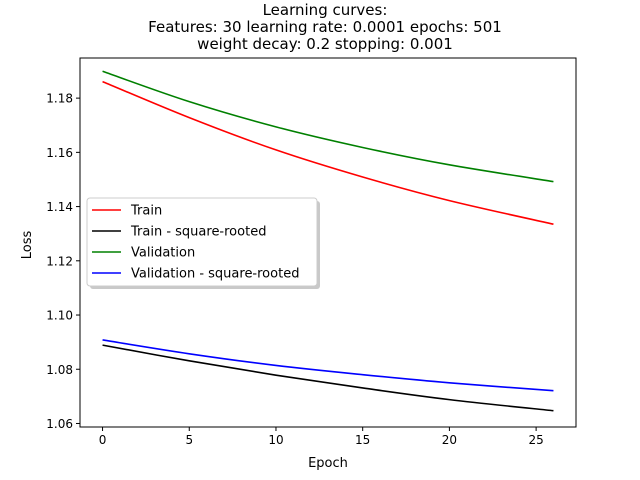 The image size is (640, 480). Describe the element at coordinates (325, 10) in the screenshot. I see `chart-title-line-1: Learning curves:` at that location.